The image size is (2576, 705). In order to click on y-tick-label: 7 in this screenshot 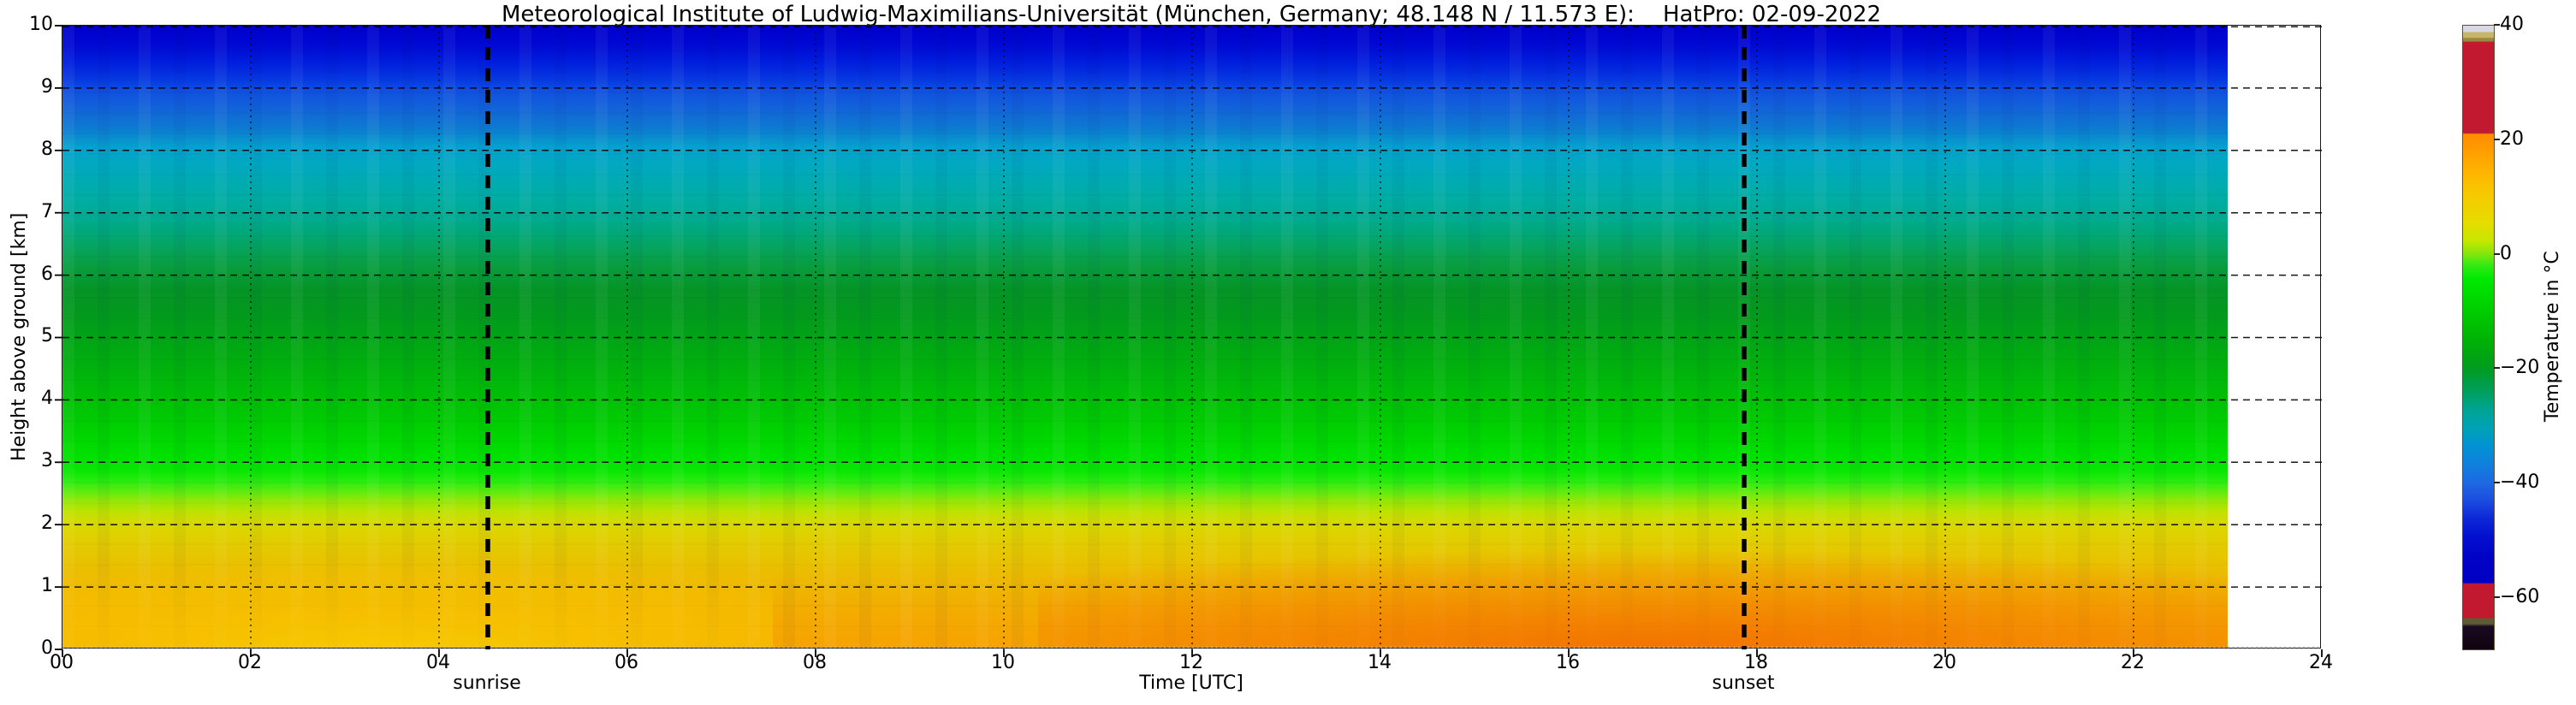, I will do `click(47, 211)`.